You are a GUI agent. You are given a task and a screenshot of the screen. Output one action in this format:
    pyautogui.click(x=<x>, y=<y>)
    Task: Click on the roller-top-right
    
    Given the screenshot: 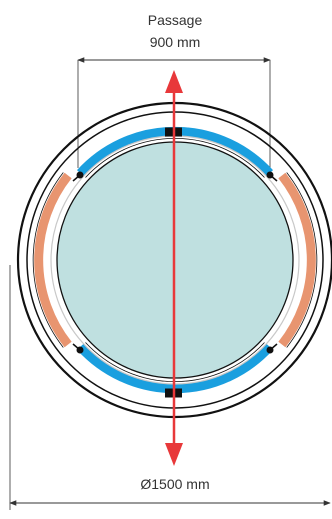 What is the action you would take?
    pyautogui.click(x=272, y=176)
    